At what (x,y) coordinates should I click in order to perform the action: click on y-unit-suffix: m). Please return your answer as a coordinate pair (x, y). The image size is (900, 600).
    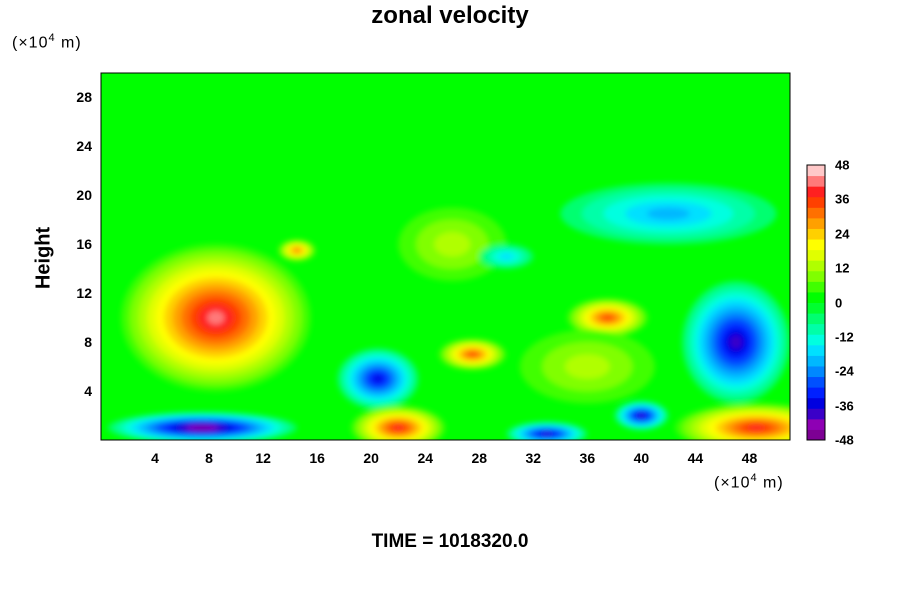
    Looking at the image, I should click on (68, 43).